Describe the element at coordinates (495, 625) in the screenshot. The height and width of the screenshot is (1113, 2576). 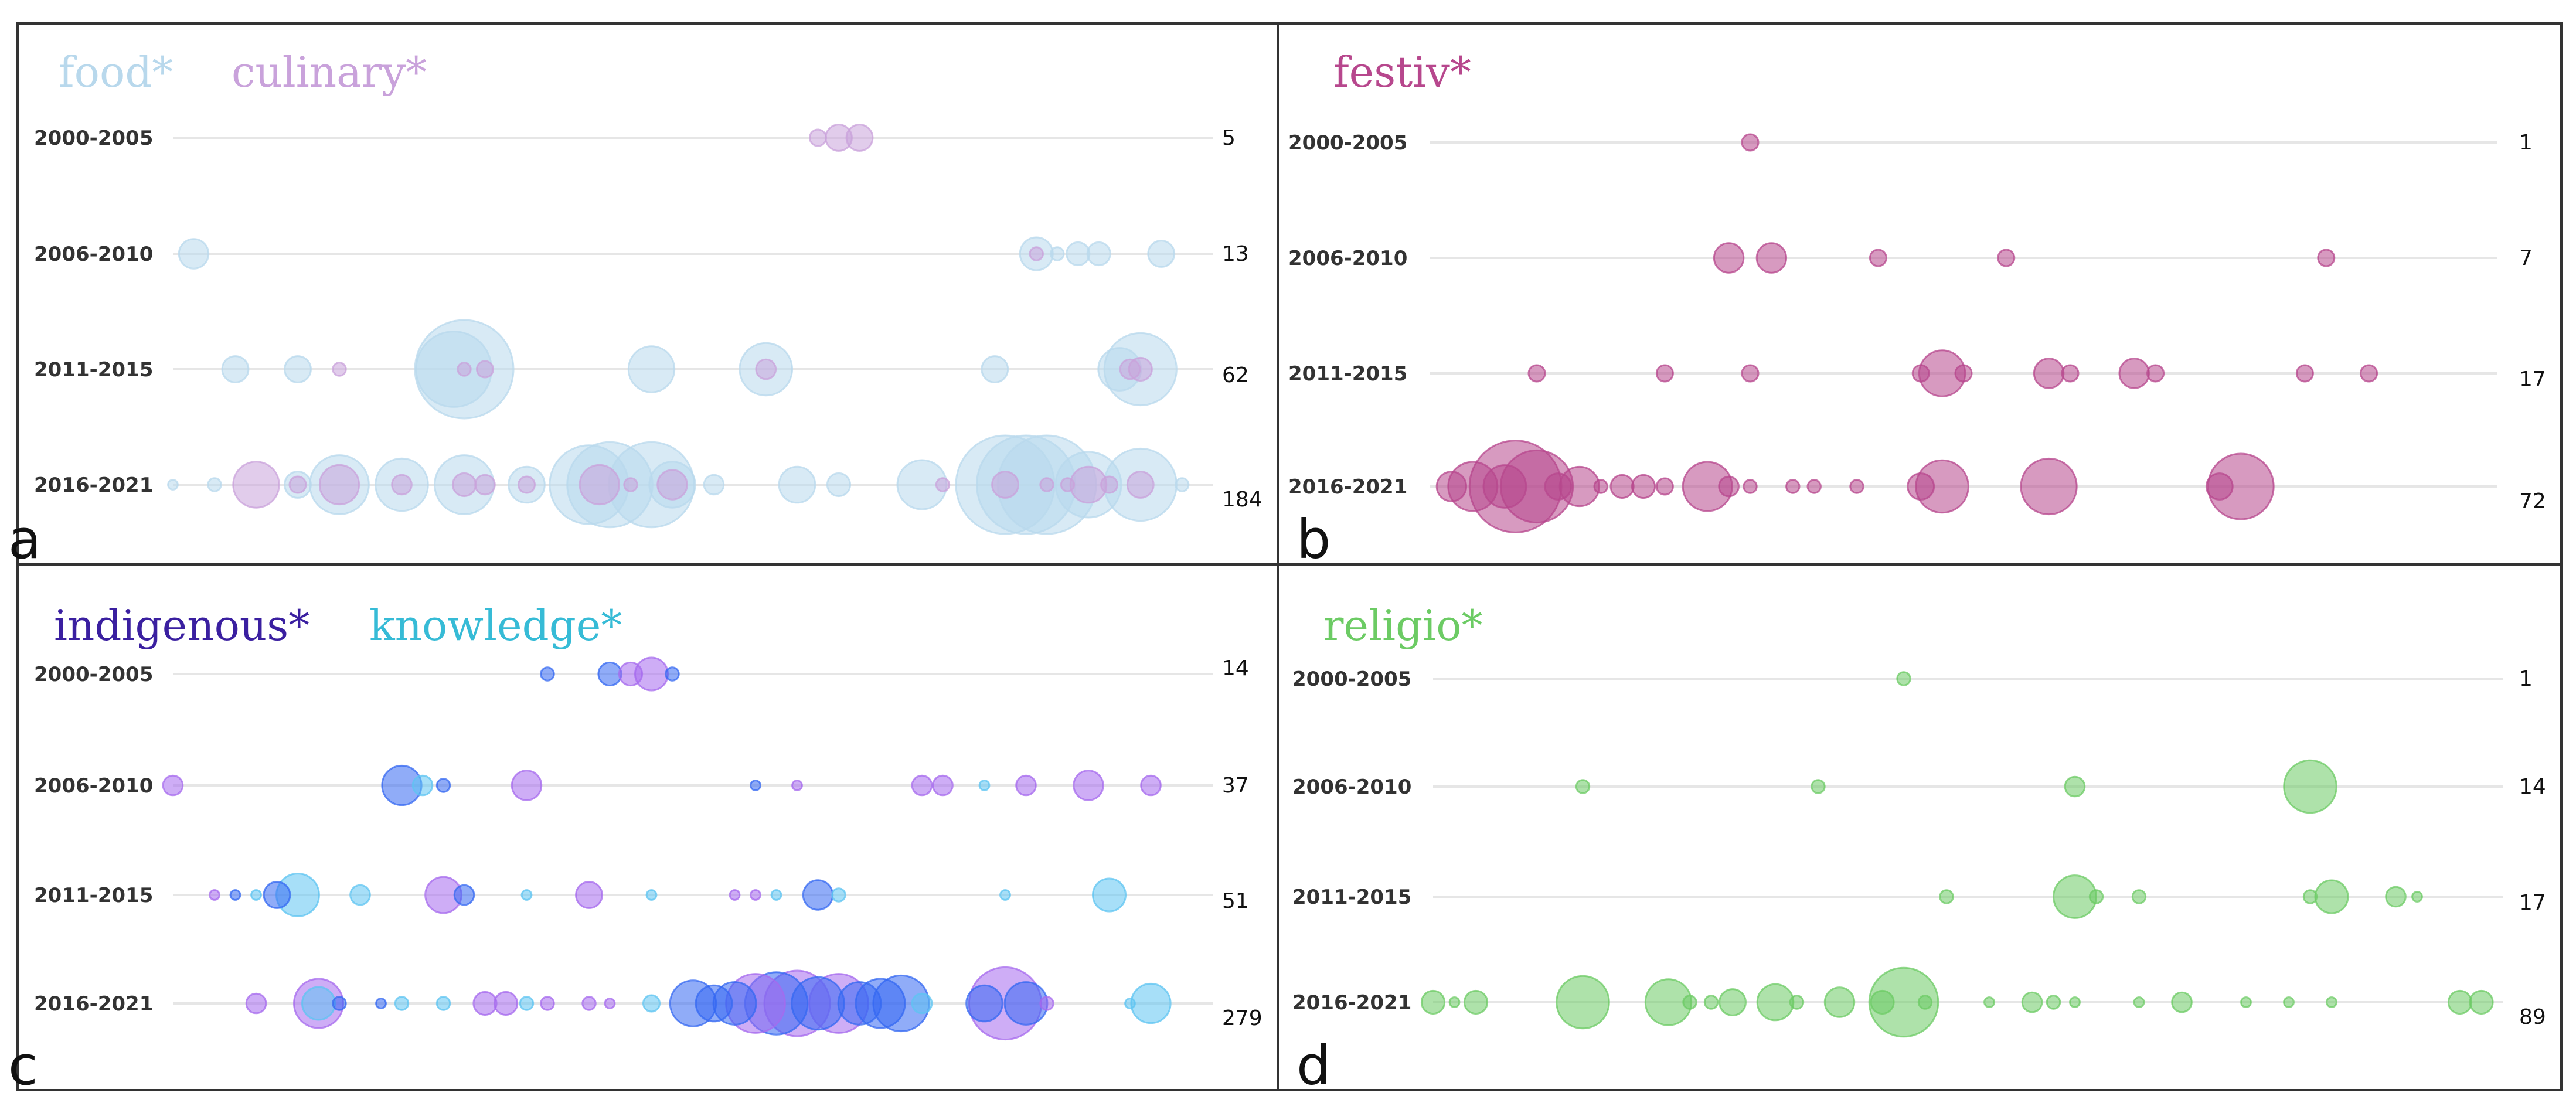
I see `legend-label: knowledge*` at that location.